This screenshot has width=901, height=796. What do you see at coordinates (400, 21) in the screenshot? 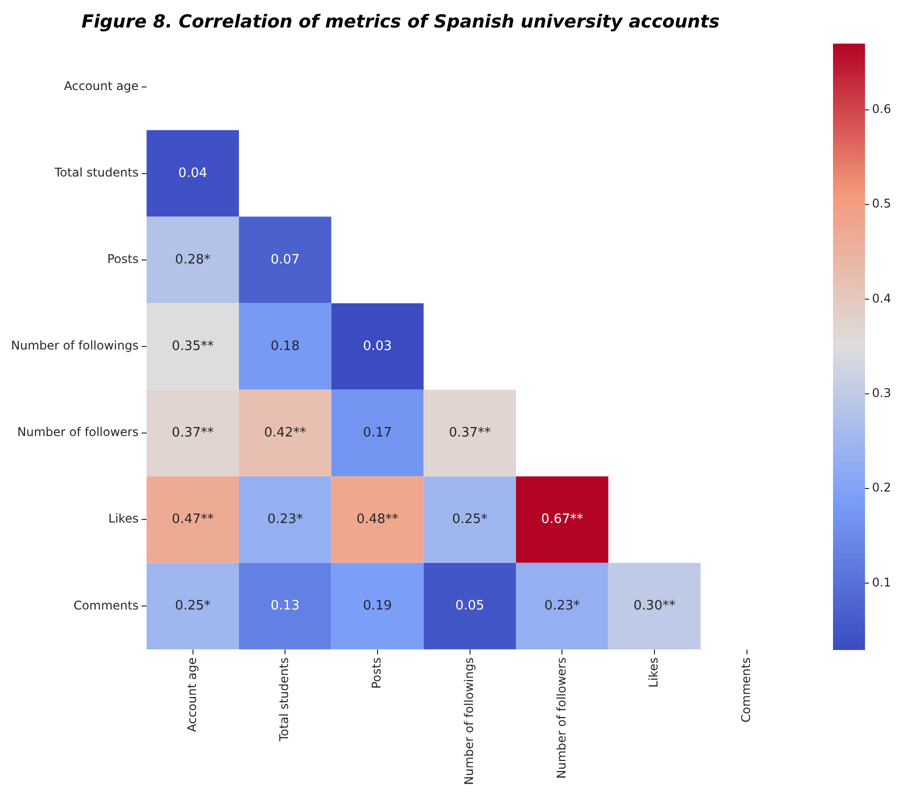
I see `chart-title: Figure 8. Correlation of metrics of Spanish university accounts` at bounding box center [400, 21].